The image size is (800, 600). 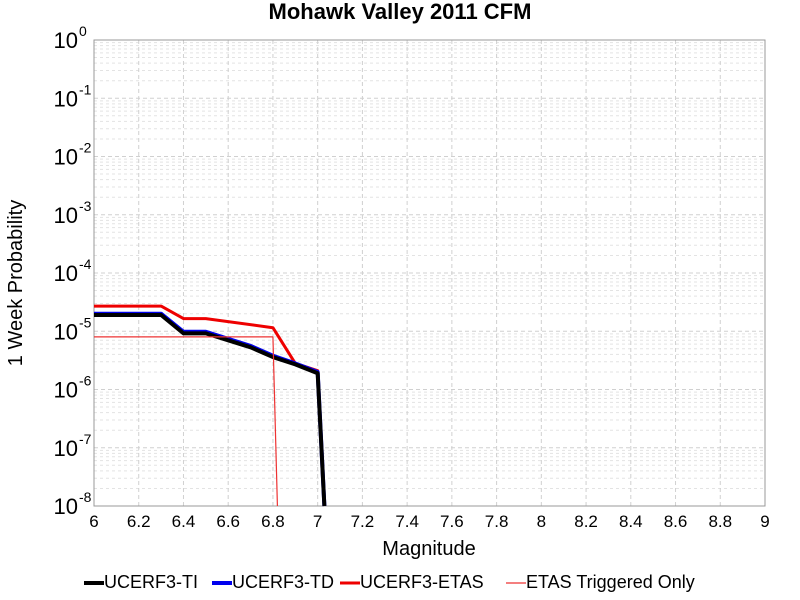 I want to click on y-tick-exponent: -5, so click(x=85, y=322).